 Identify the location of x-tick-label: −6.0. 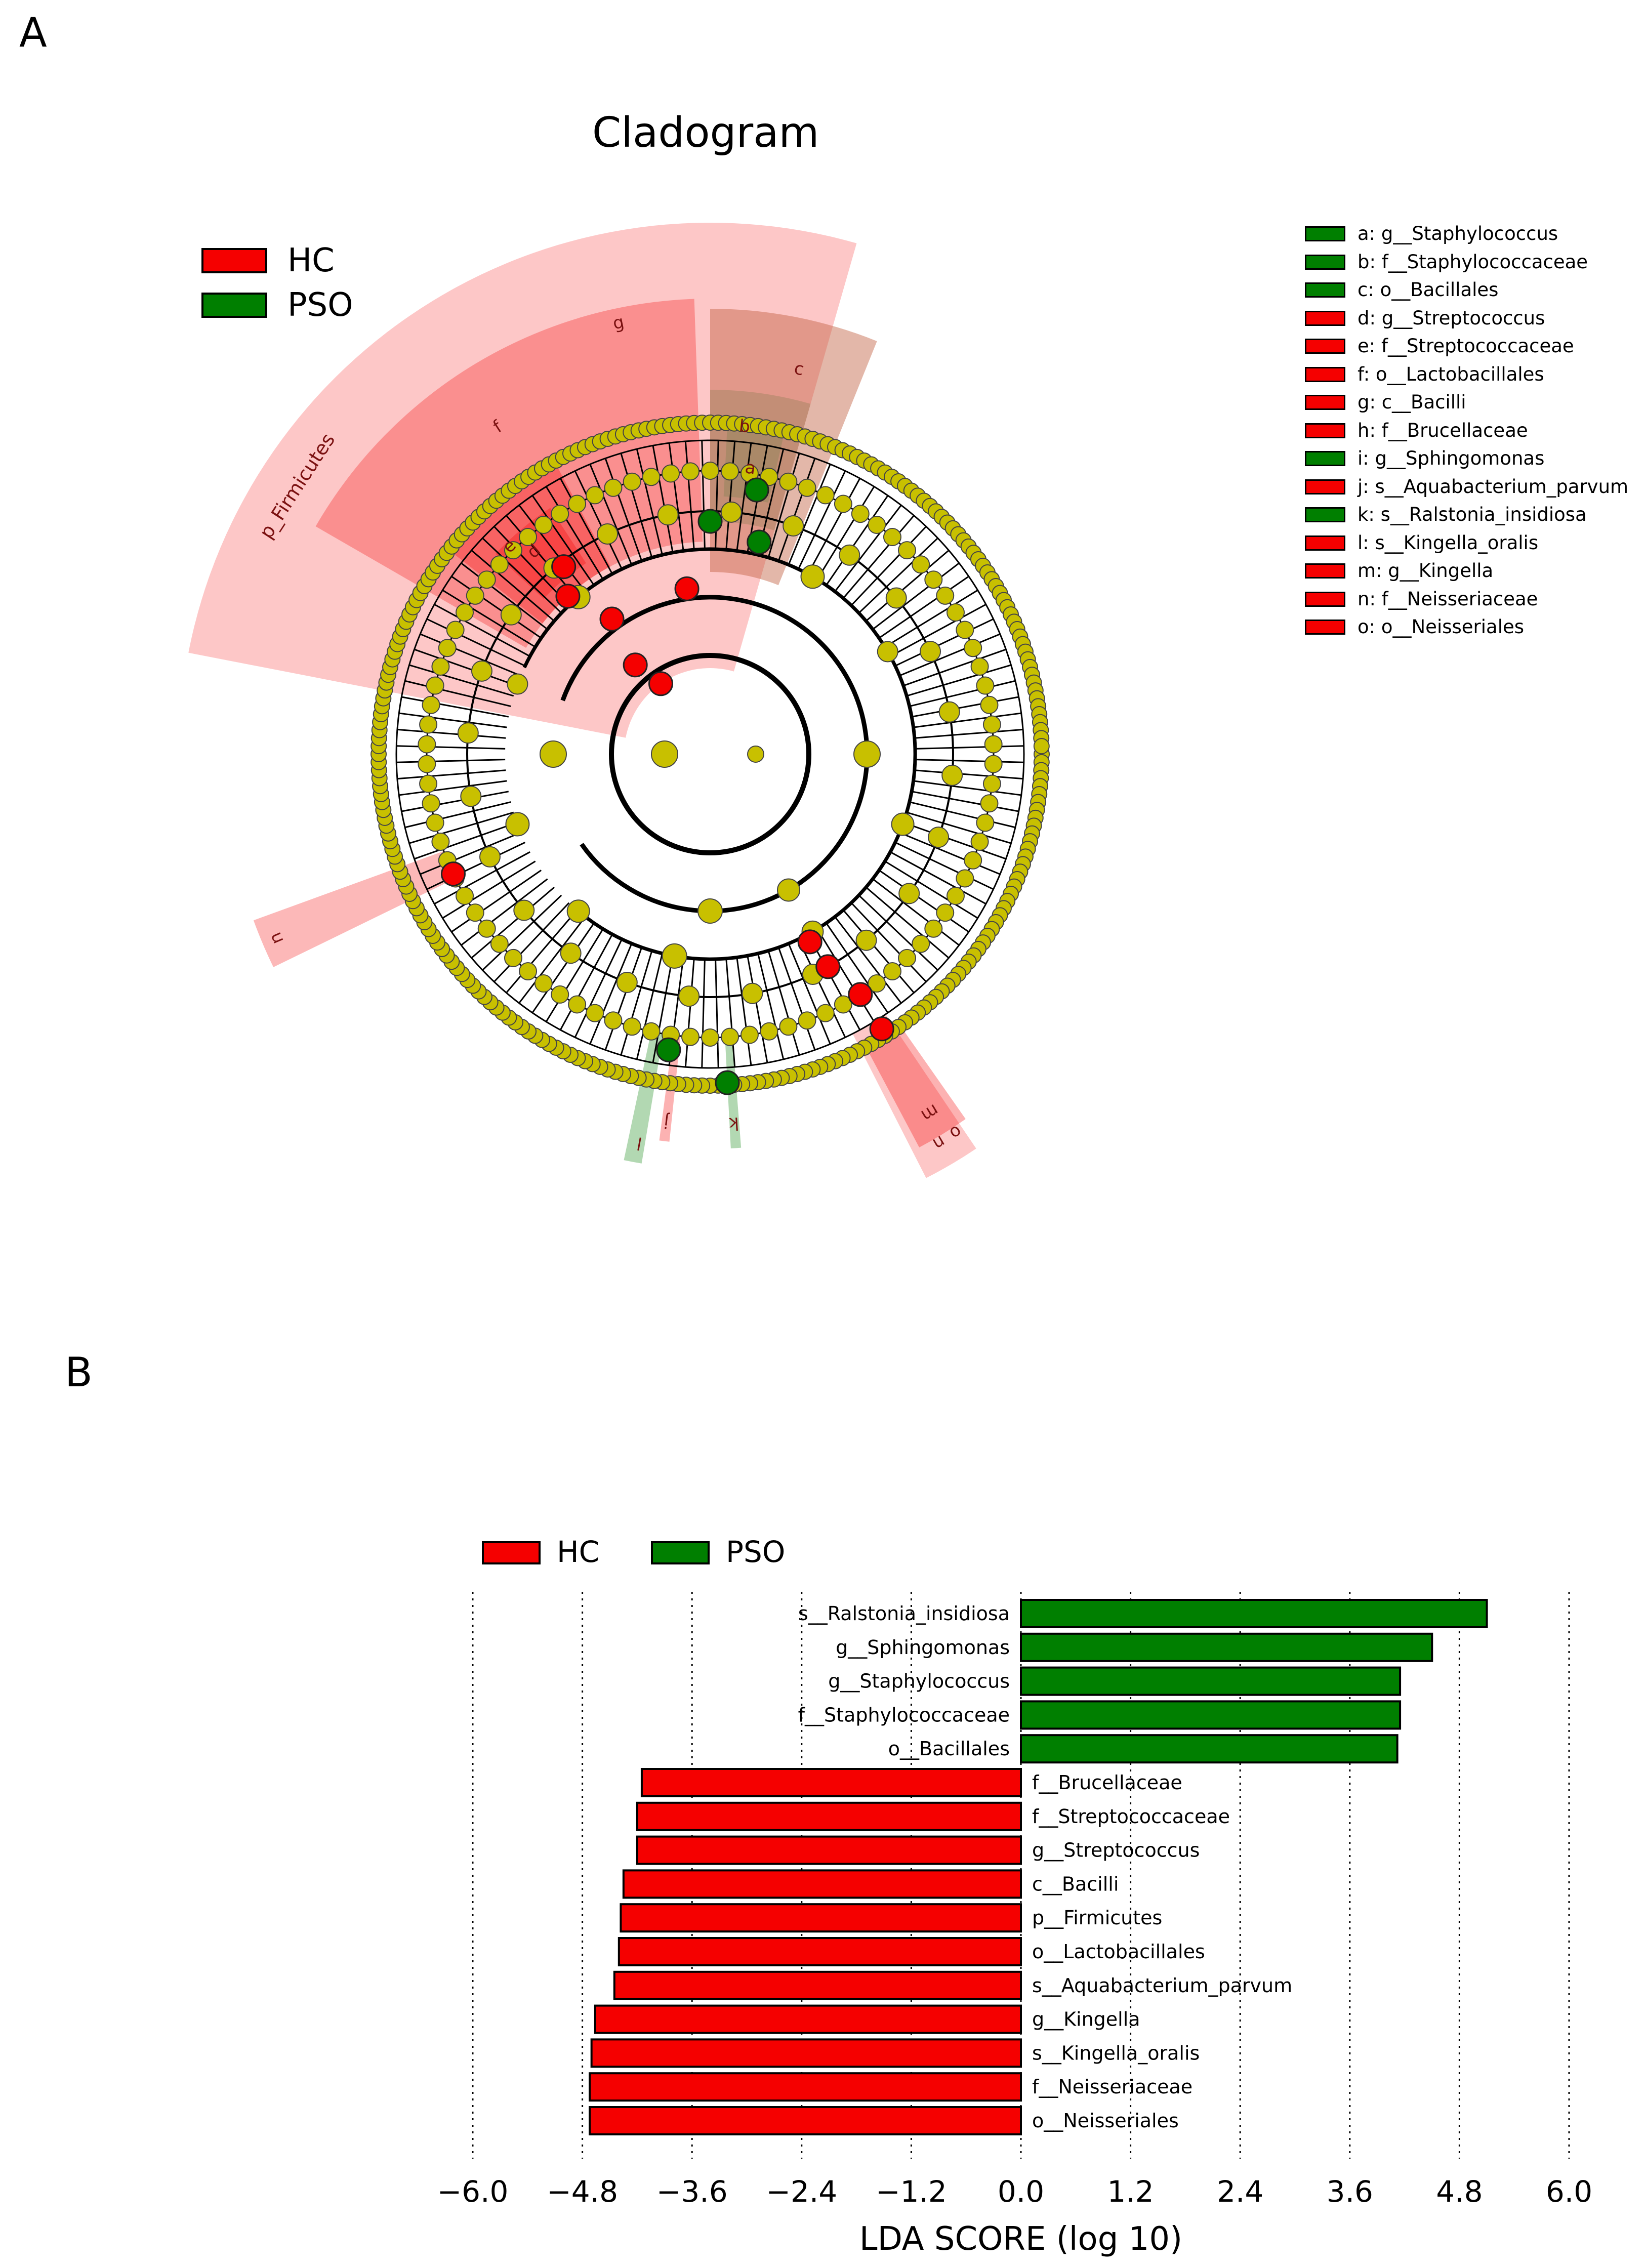
(473, 2191).